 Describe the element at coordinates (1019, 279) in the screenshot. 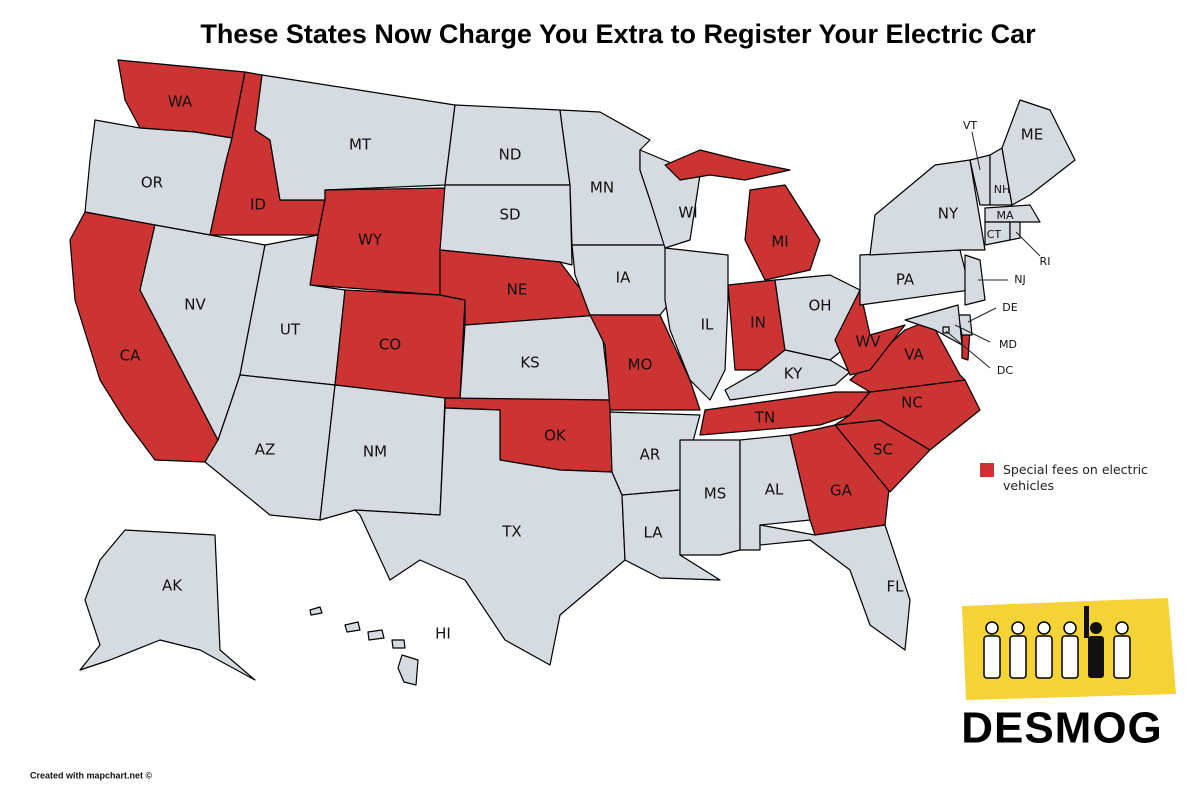

I see `state-label: NJ` at that location.